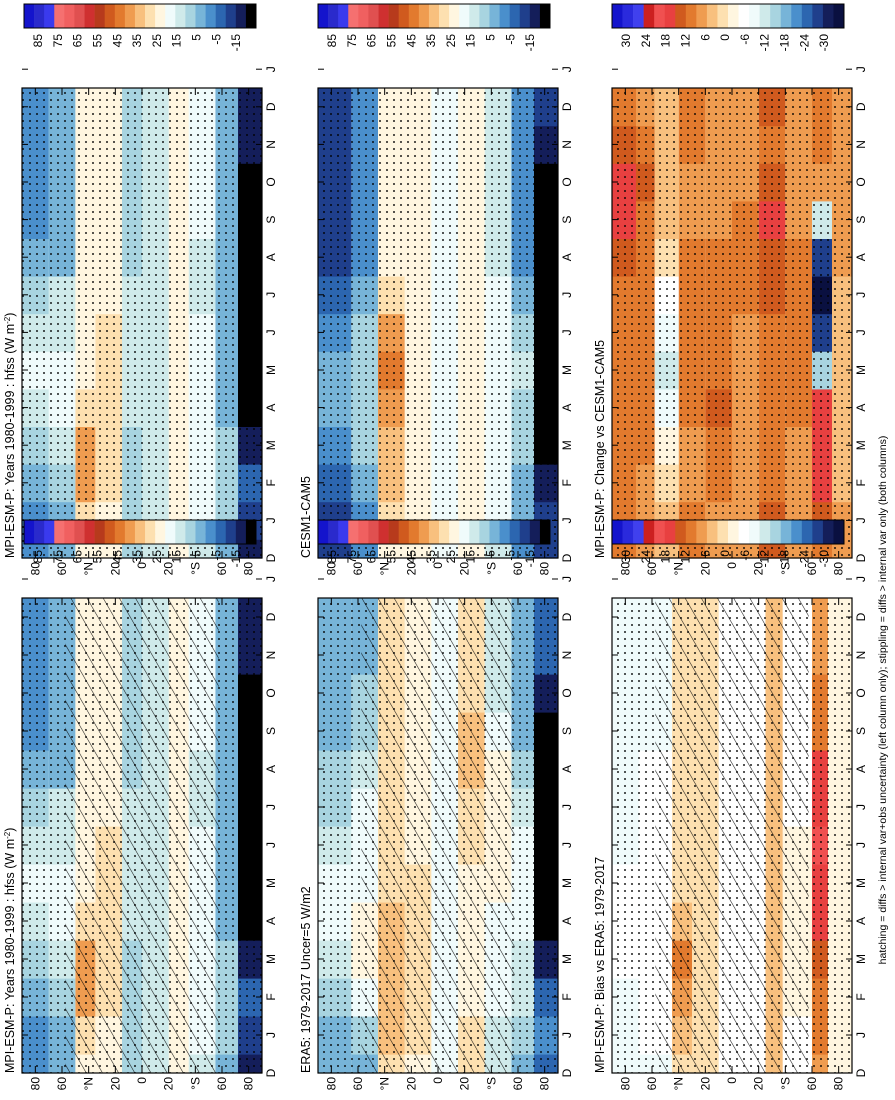 This screenshot has width=895, height=1100. Describe the element at coordinates (177, 557) in the screenshot. I see `colorbar-tick-label: 15` at that location.